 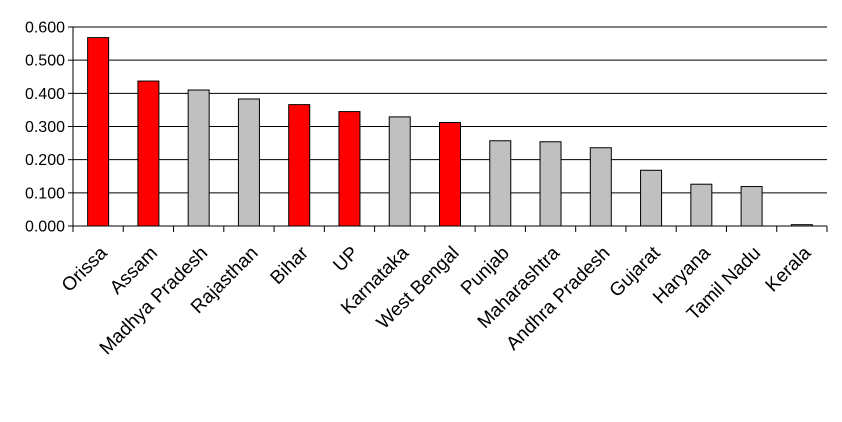 I want to click on bar-andhra-pradesh, so click(x=600, y=187).